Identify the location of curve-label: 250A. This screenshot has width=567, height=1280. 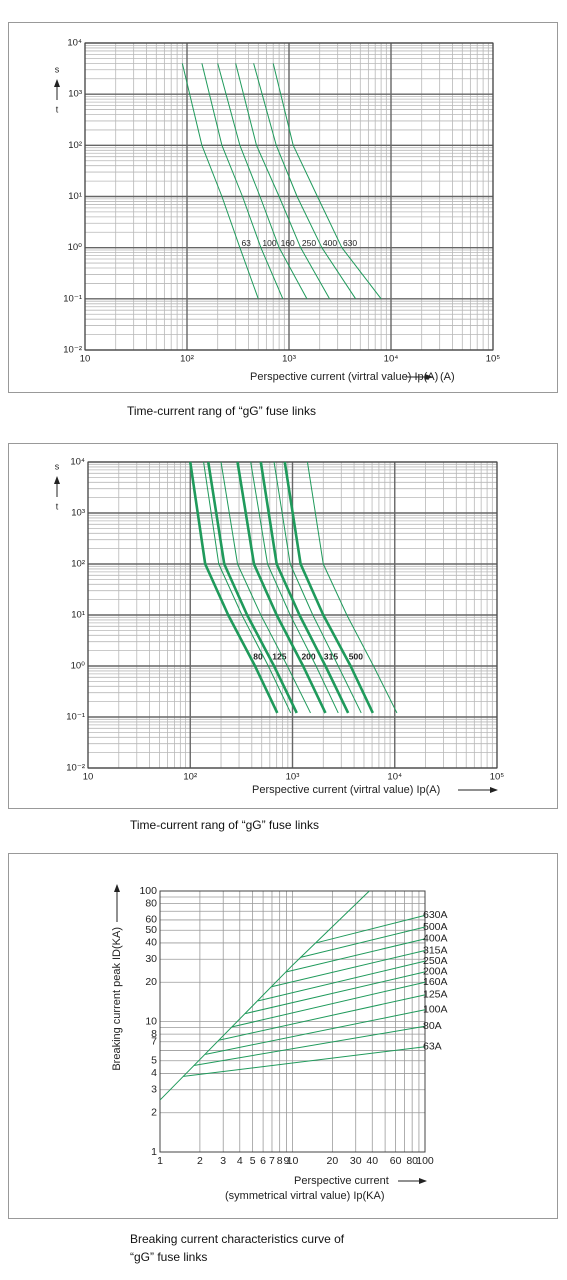
(435, 961).